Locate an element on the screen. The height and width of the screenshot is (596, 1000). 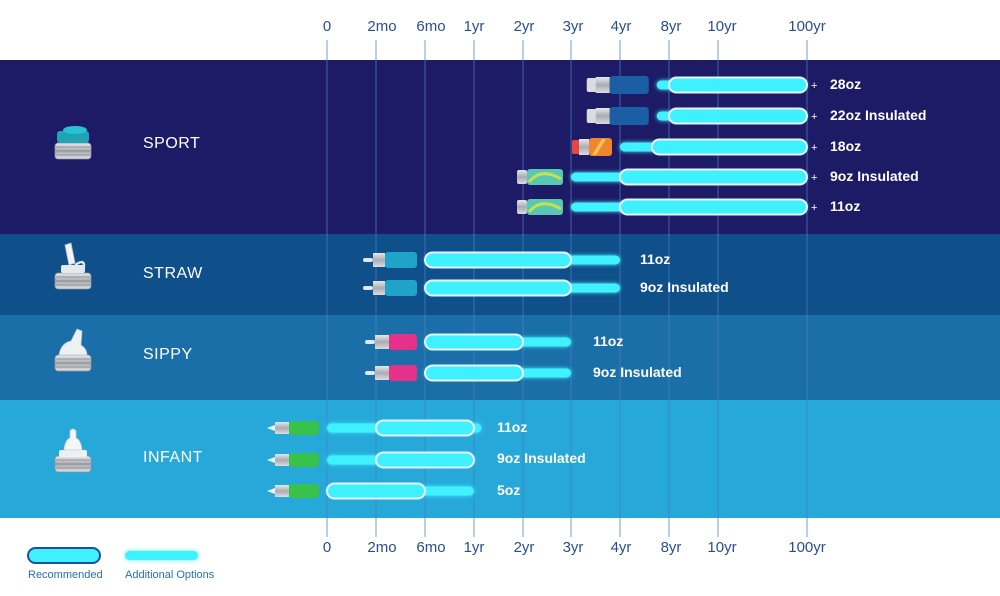
legend-label-additional: Additional Options is located at coordinates (170, 575).